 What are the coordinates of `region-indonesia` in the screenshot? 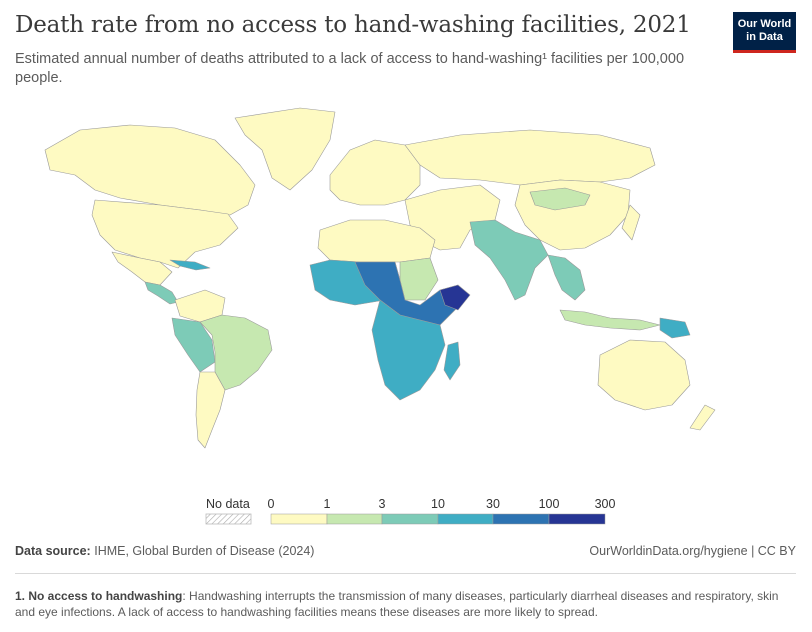 It's located at (610, 320).